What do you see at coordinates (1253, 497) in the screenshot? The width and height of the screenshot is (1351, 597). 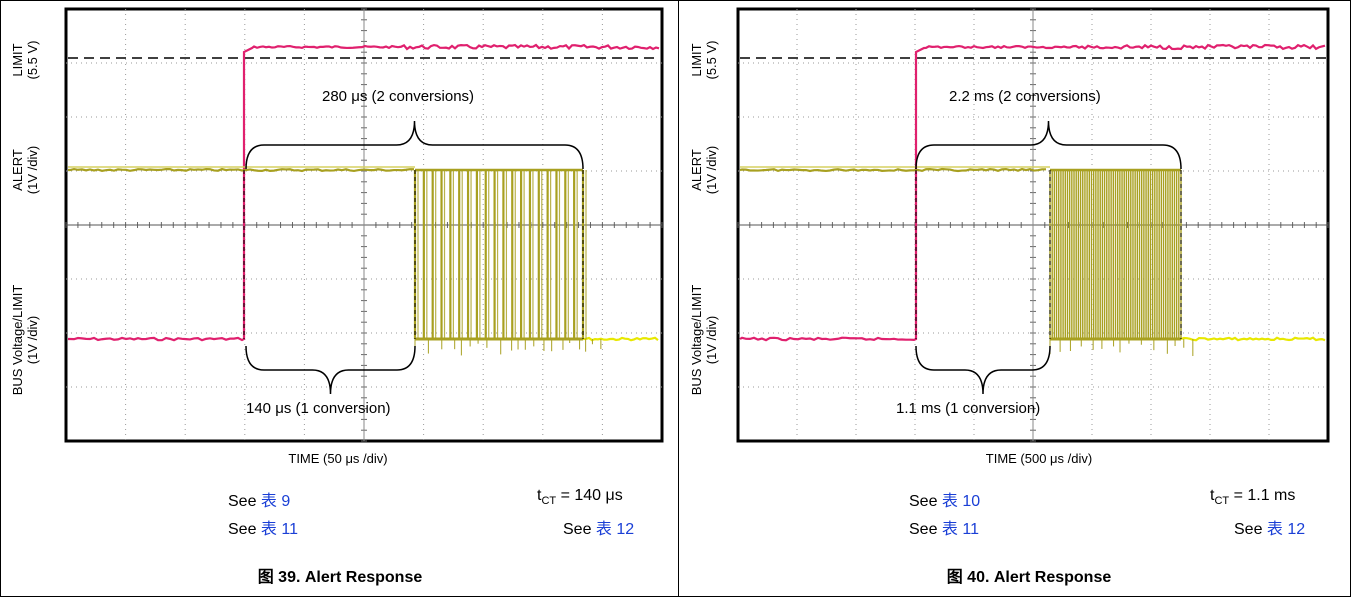 I see `note-right-1: tCT = 1.1 ms` at bounding box center [1253, 497].